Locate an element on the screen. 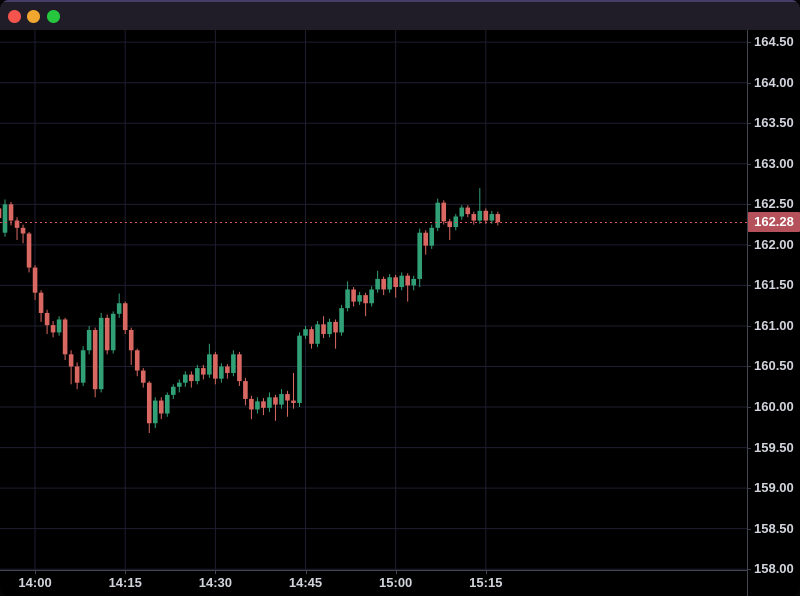 The width and height of the screenshot is (800, 596). price-axis-label: 158.50 is located at coordinates (774, 528).